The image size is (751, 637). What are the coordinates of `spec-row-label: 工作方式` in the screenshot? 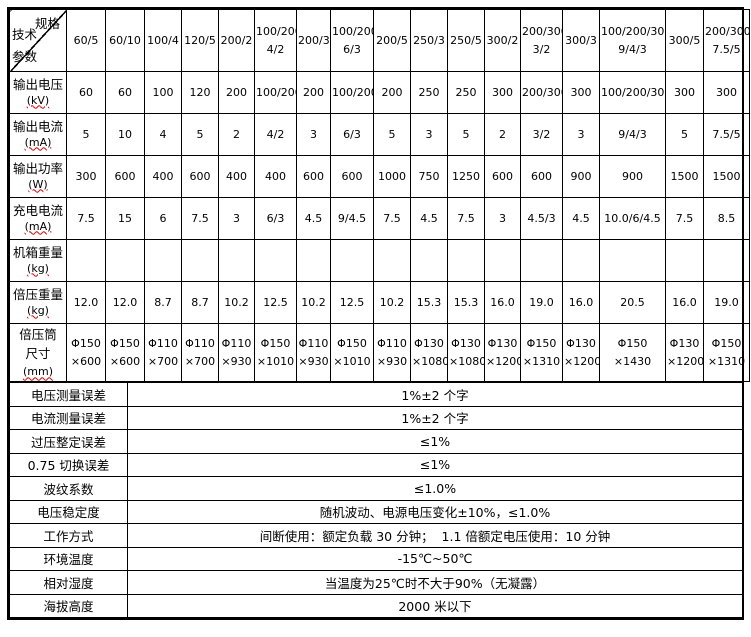 It's located at (68, 535).